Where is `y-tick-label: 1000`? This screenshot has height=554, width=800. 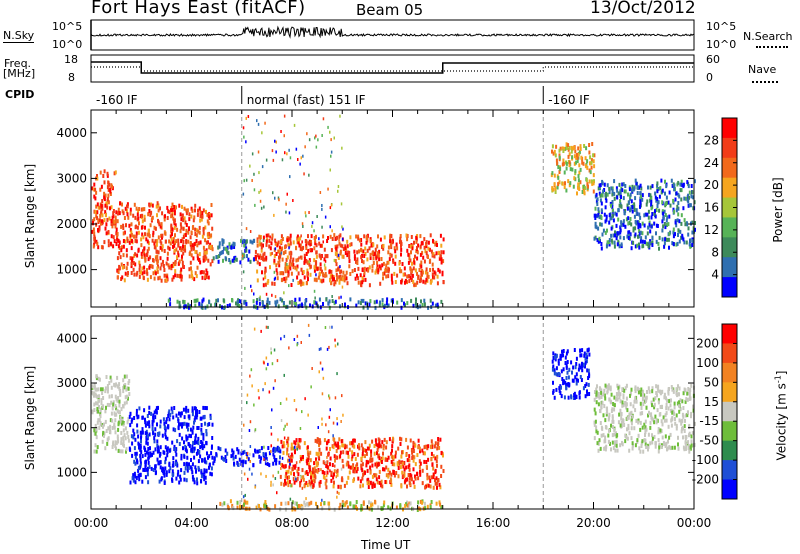
y-tick-label: 1000 is located at coordinates (71, 270).